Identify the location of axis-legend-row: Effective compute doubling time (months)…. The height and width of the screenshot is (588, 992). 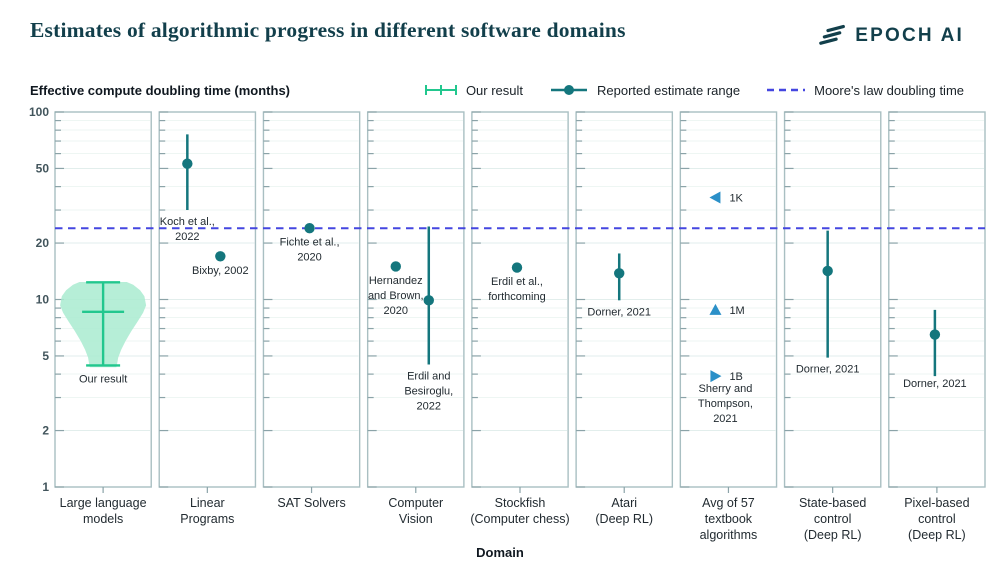
(497, 90).